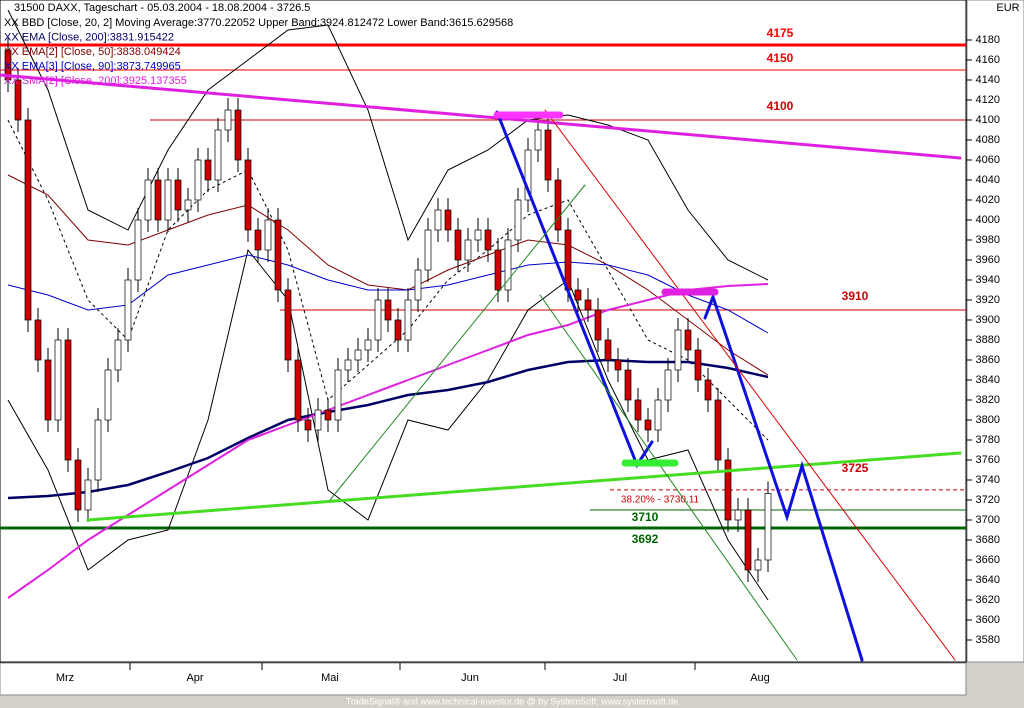 The width and height of the screenshot is (1024, 708). I want to click on y-tick-label: 3920, so click(988, 300).